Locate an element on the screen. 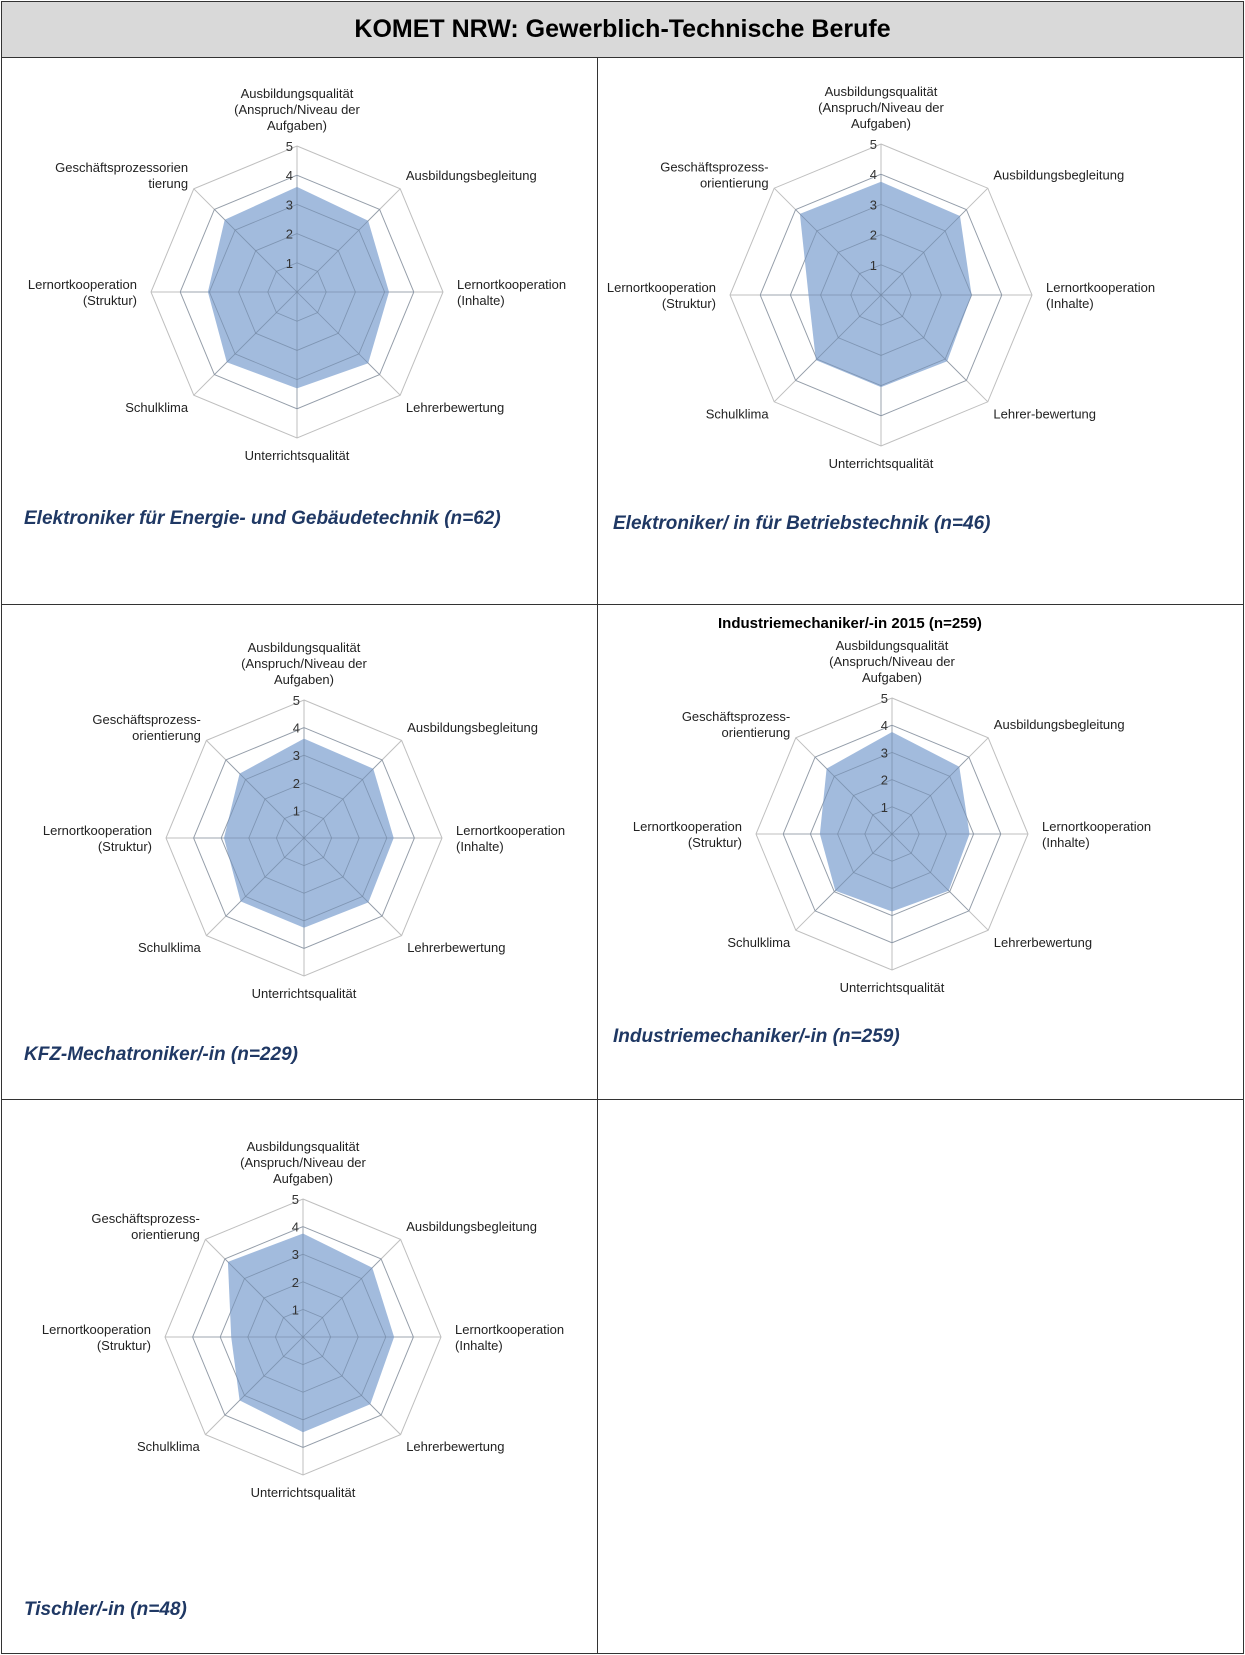  category-label: Lehrer-bewertung is located at coordinates (1044, 413).